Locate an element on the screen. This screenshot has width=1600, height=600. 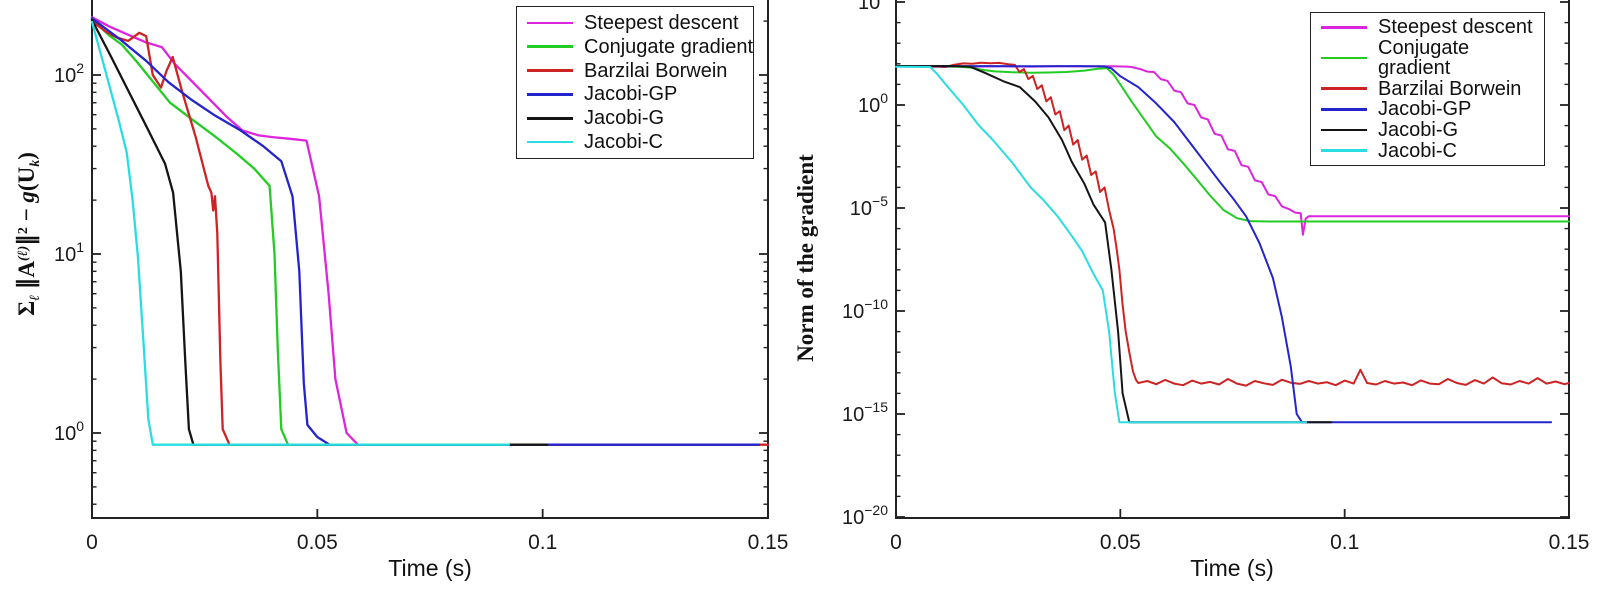
y-tick-label: 10⁻⁵ is located at coordinates (869, 206).